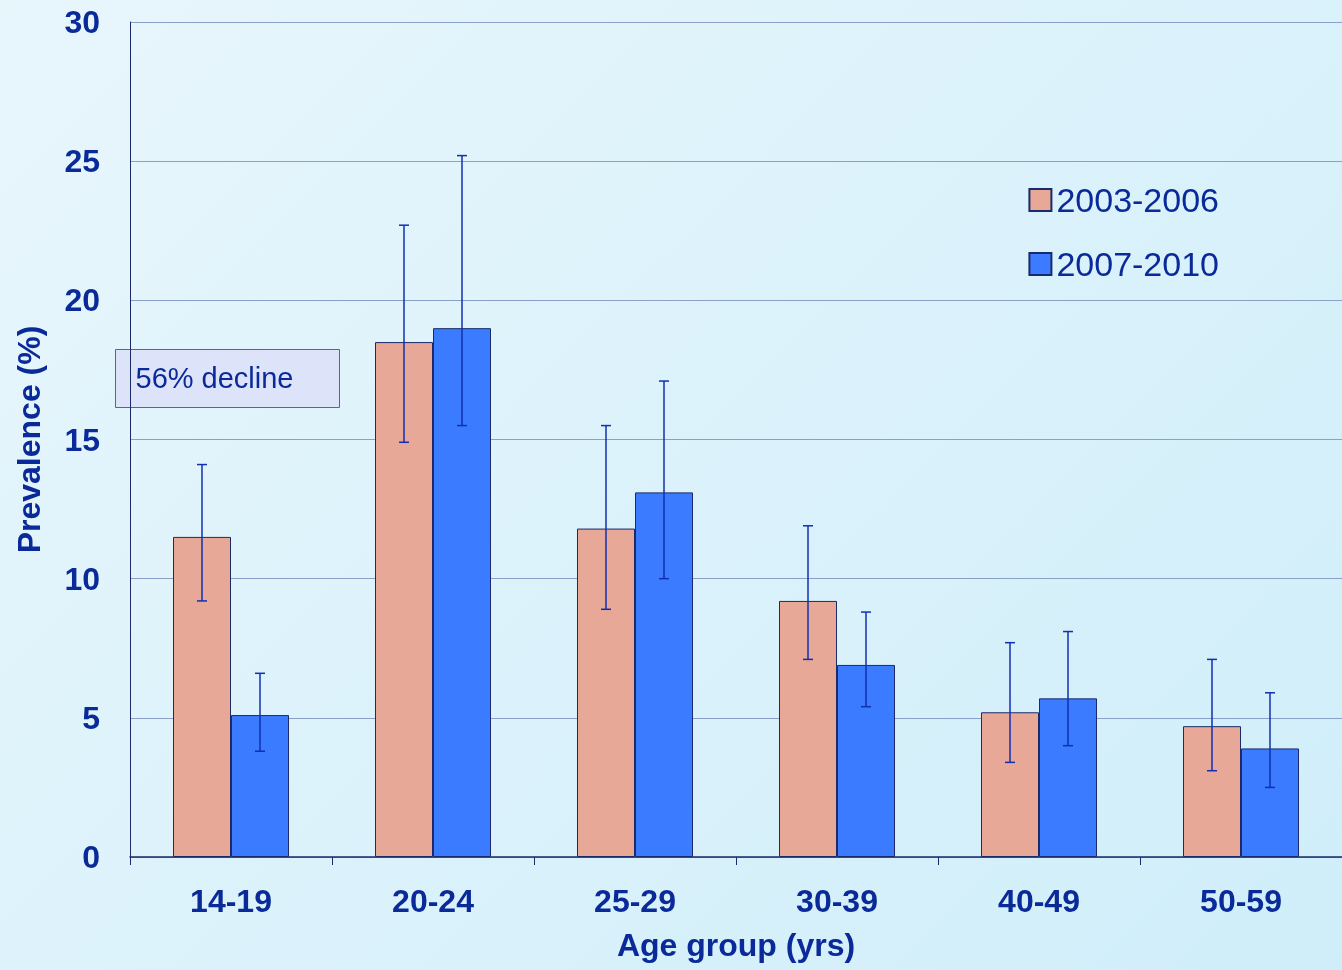 Image resolution: width=1342 pixels, height=970 pixels. What do you see at coordinates (82, 578) in the screenshot?
I see `y-tick-label: 10` at bounding box center [82, 578].